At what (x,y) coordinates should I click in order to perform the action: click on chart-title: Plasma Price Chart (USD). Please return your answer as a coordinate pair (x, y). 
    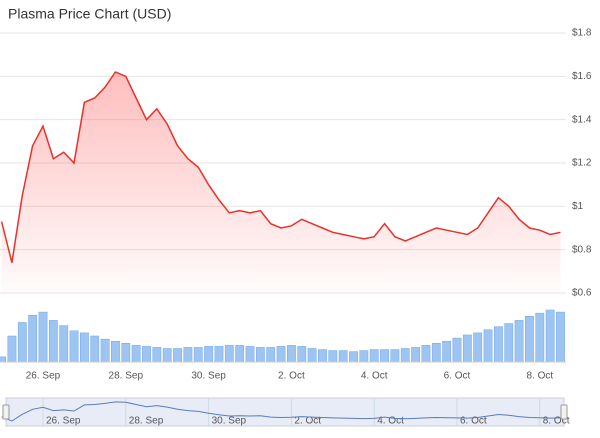
    Looking at the image, I should click on (89, 14).